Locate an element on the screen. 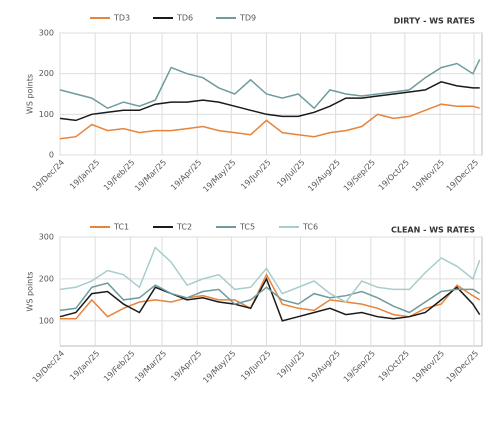  chart-title: CLEAN - WS RATES is located at coordinates (433, 230).